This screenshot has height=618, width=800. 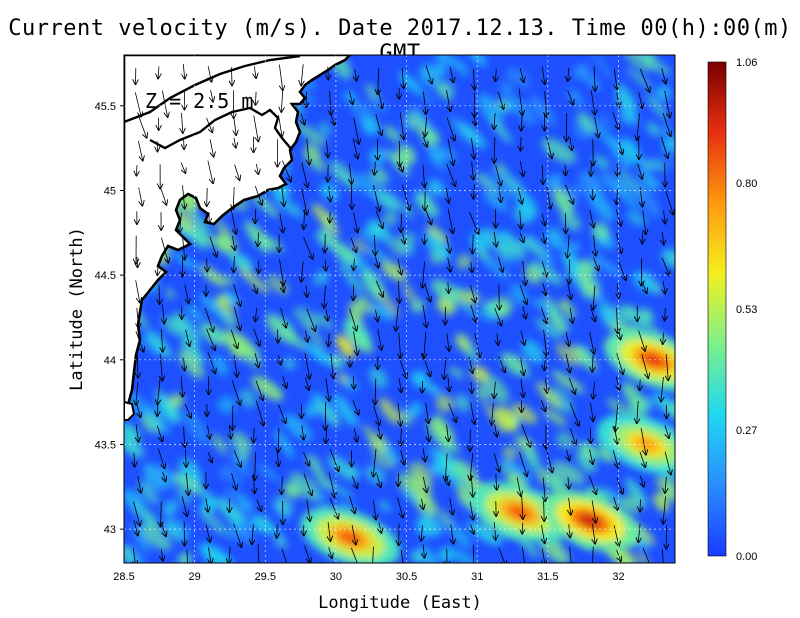 I want to click on y-axis-label: Latitude (North), so click(x=77, y=309).